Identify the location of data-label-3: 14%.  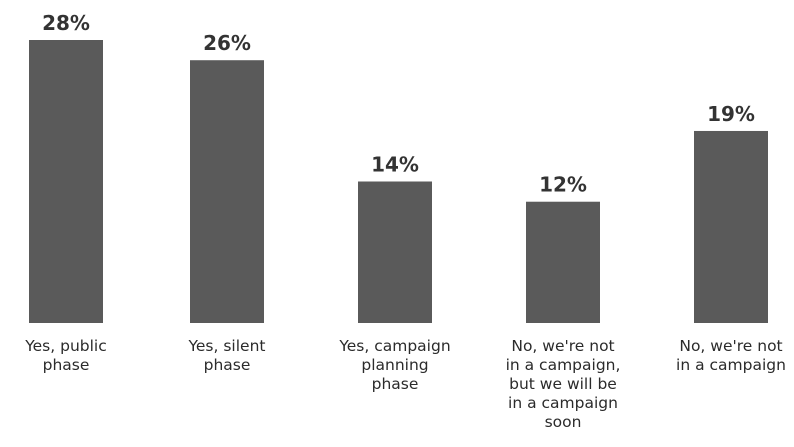
(395, 165).